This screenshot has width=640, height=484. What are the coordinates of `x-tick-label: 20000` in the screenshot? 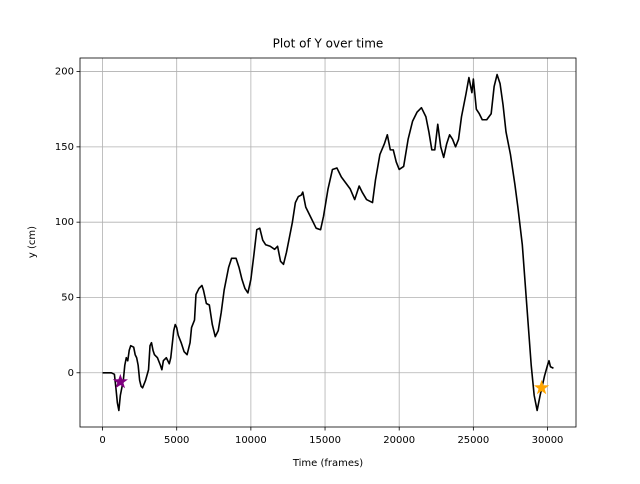 It's located at (399, 440).